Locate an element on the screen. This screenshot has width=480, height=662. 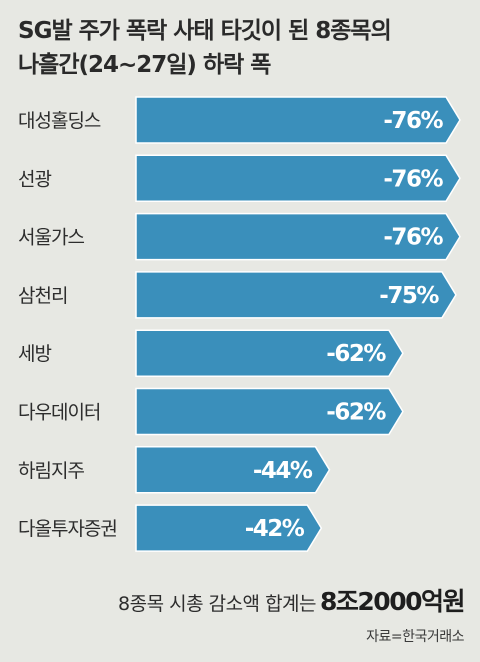
value-label: -44% is located at coordinates (283, 471).